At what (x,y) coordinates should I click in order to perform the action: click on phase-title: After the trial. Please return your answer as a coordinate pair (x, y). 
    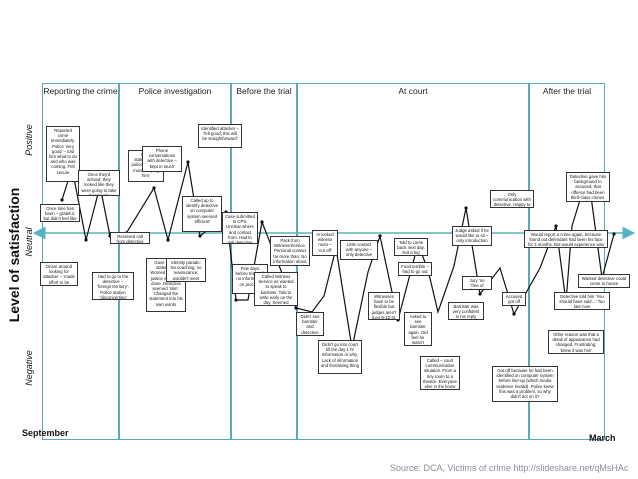
    Looking at the image, I should click on (567, 91).